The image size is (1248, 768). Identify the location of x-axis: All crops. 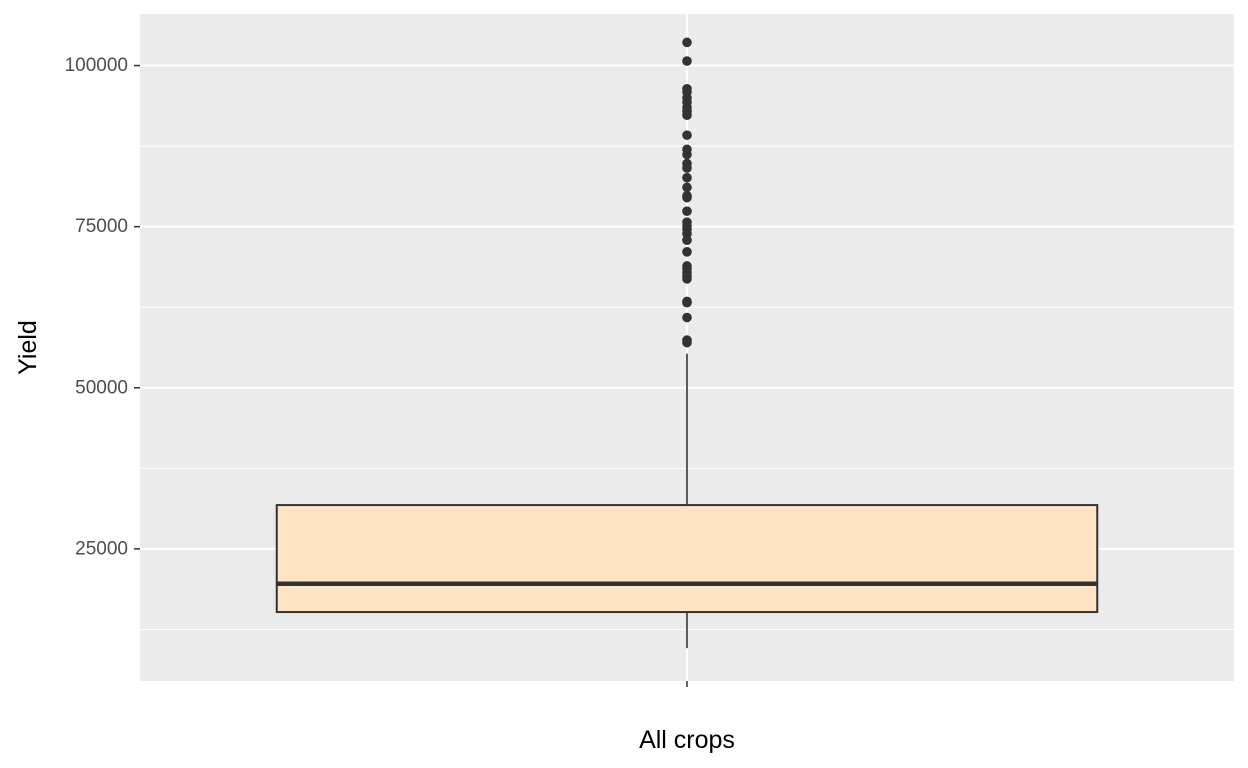
(687, 717).